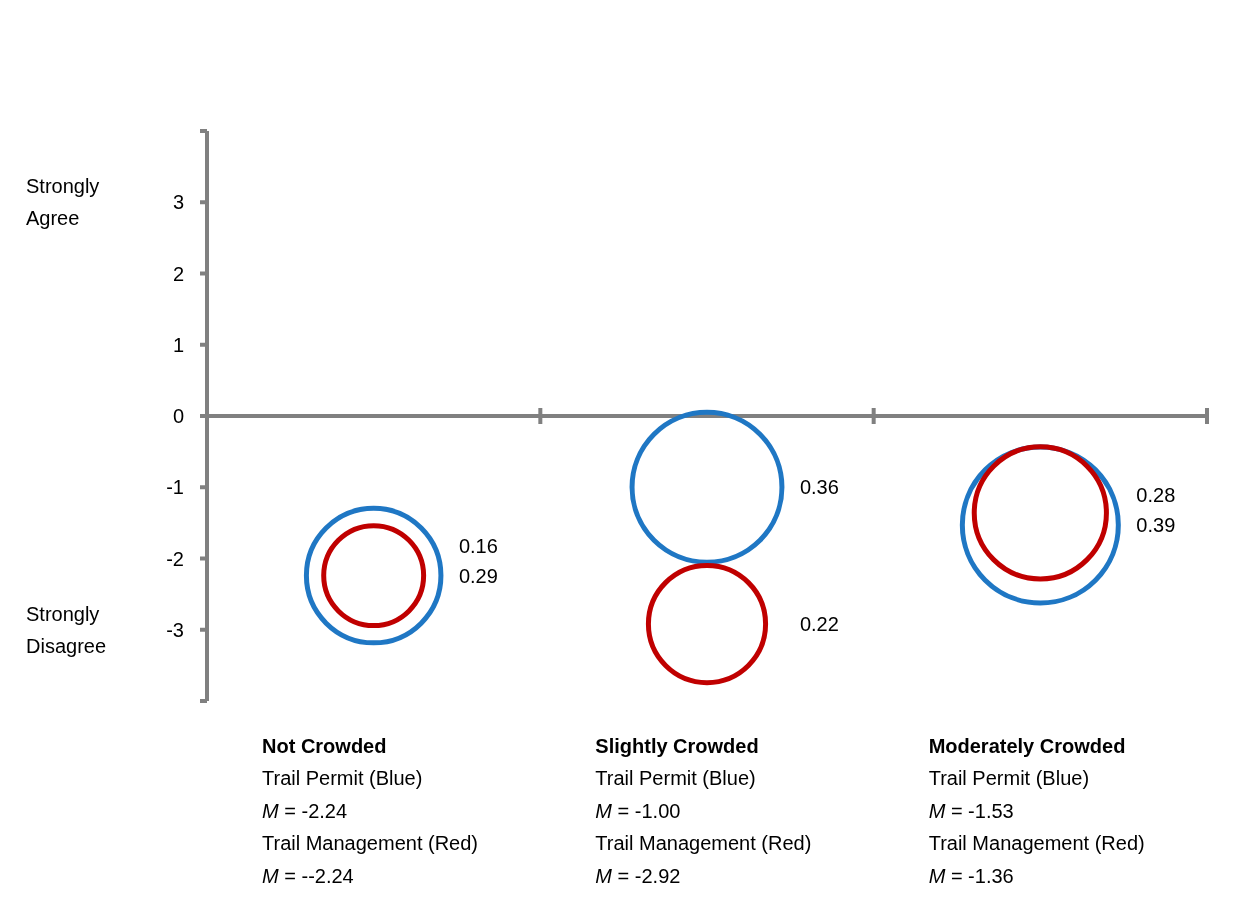 The image size is (1253, 903). Describe the element at coordinates (478, 575) in the screenshot. I see `data-label: 0.29` at that location.